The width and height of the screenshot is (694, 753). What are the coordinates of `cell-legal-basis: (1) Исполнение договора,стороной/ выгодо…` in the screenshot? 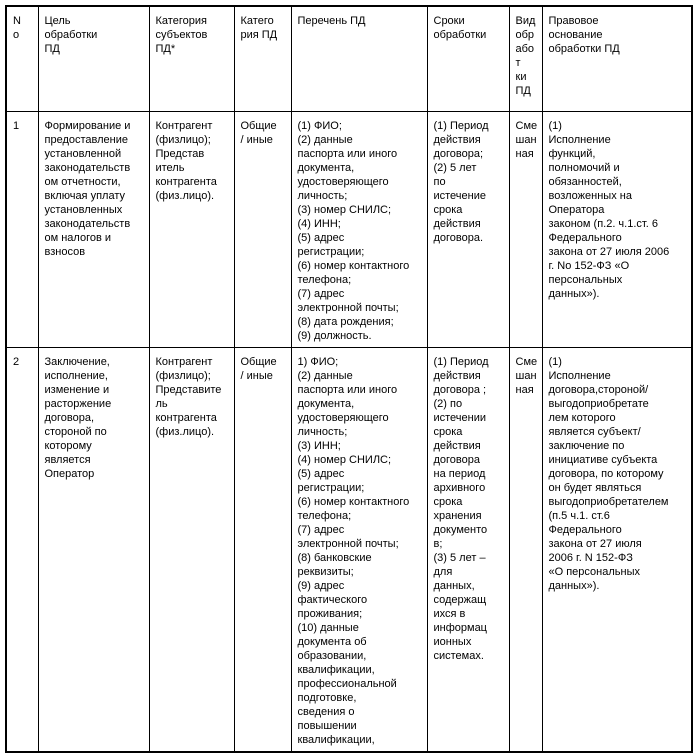 It's located at (617, 549).